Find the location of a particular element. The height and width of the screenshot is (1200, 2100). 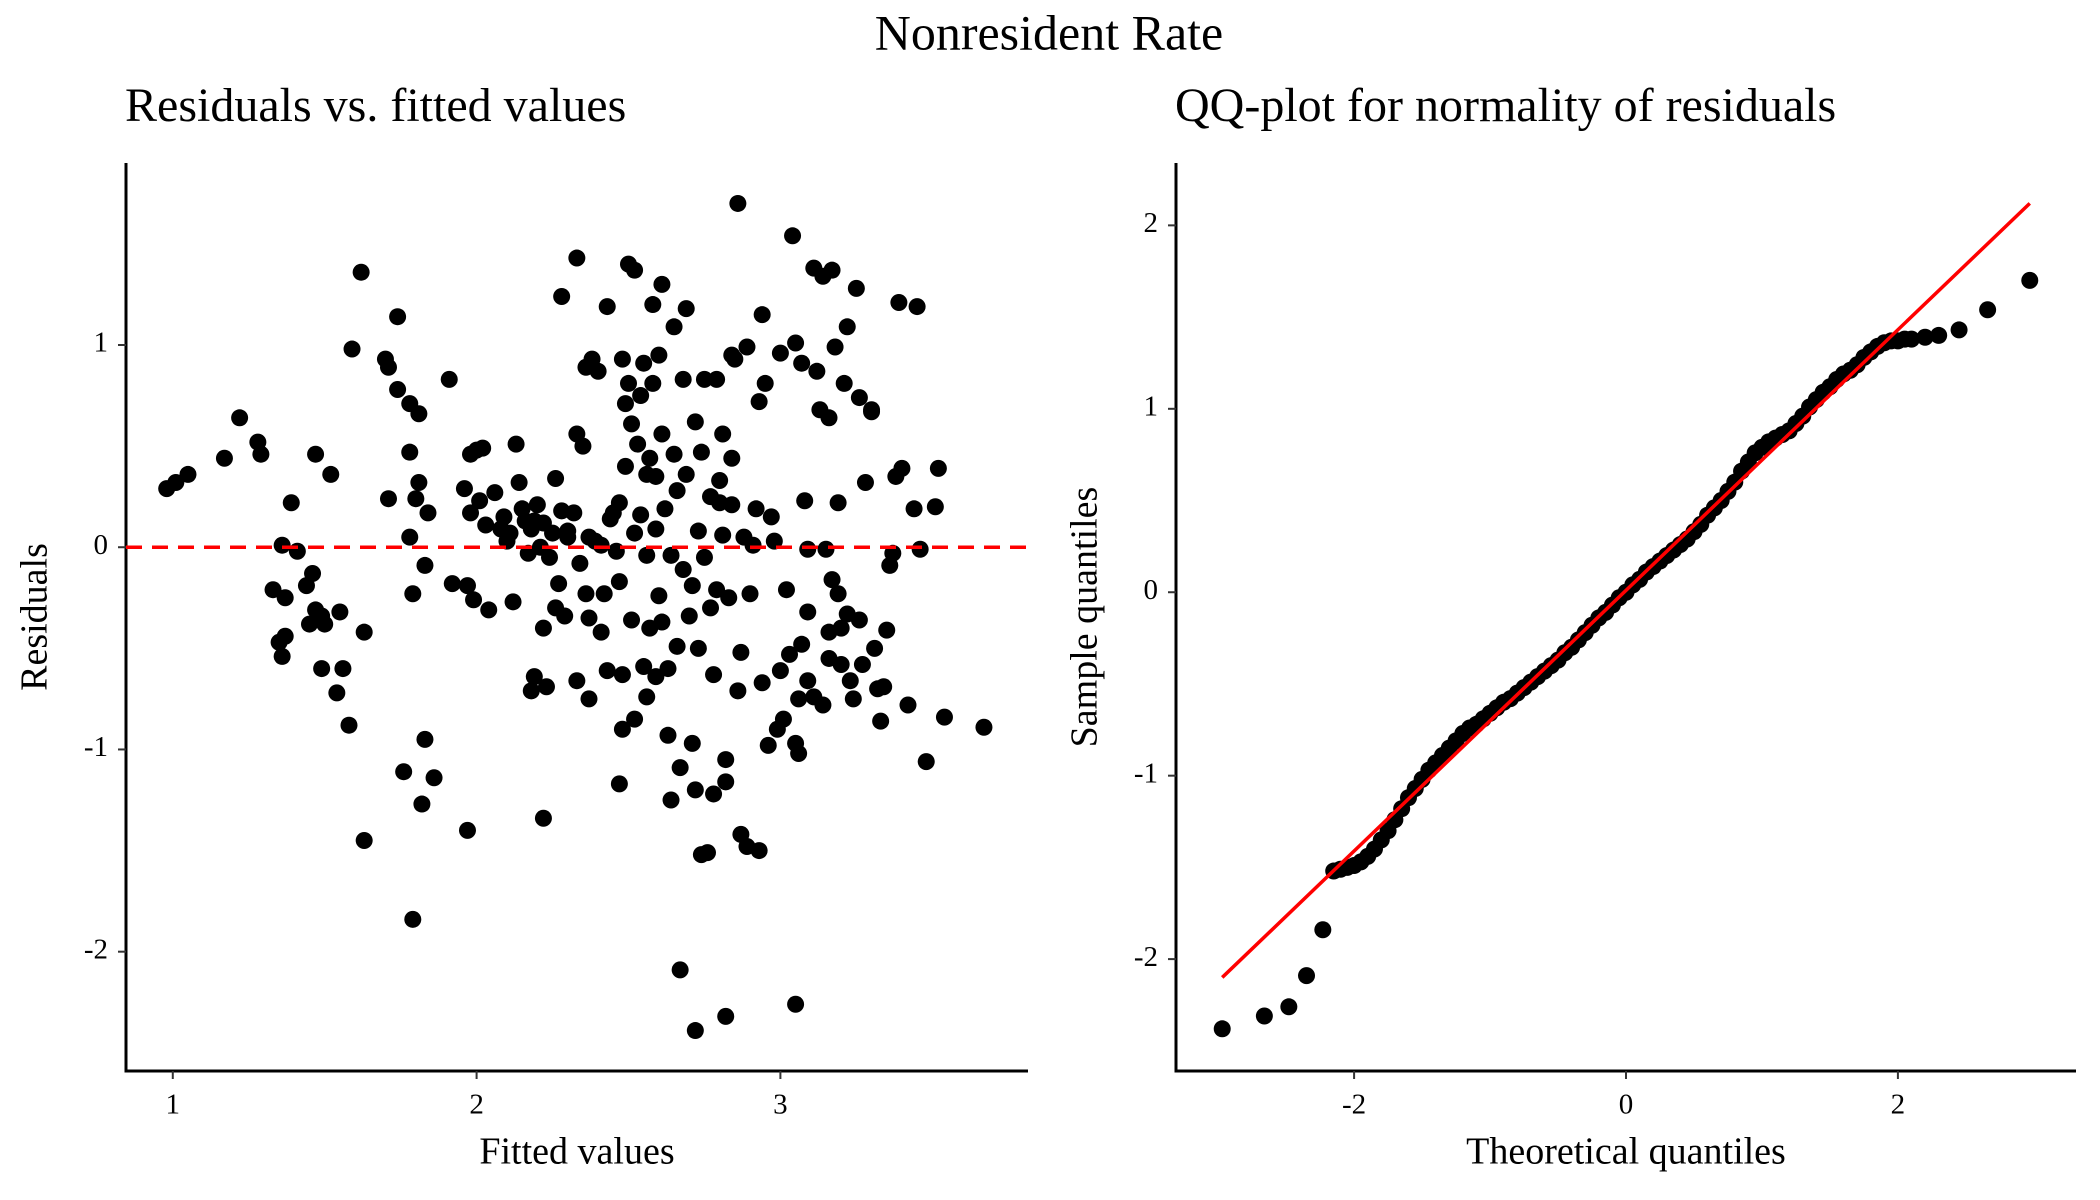

panel-title: Residuals vs. fitted values is located at coordinates (375, 105).